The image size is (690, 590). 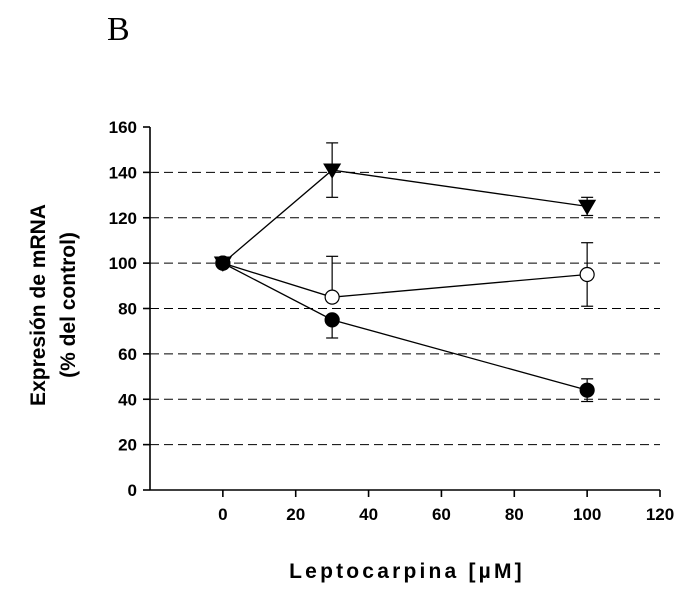 What do you see at coordinates (405, 326) in the screenshot?
I see `series-3-line` at bounding box center [405, 326].